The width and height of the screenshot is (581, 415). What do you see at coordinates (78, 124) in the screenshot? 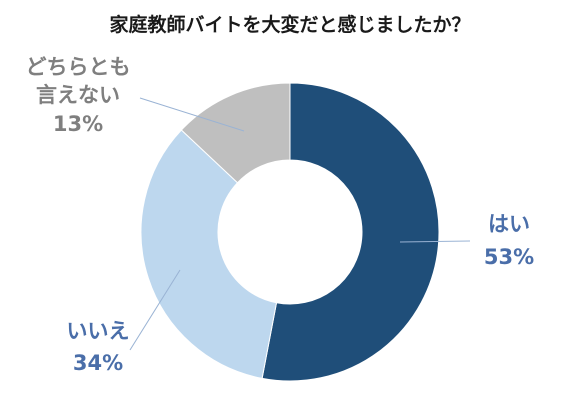
I see `slice-label-dochiratomo-line-3: 13%` at bounding box center [78, 124].